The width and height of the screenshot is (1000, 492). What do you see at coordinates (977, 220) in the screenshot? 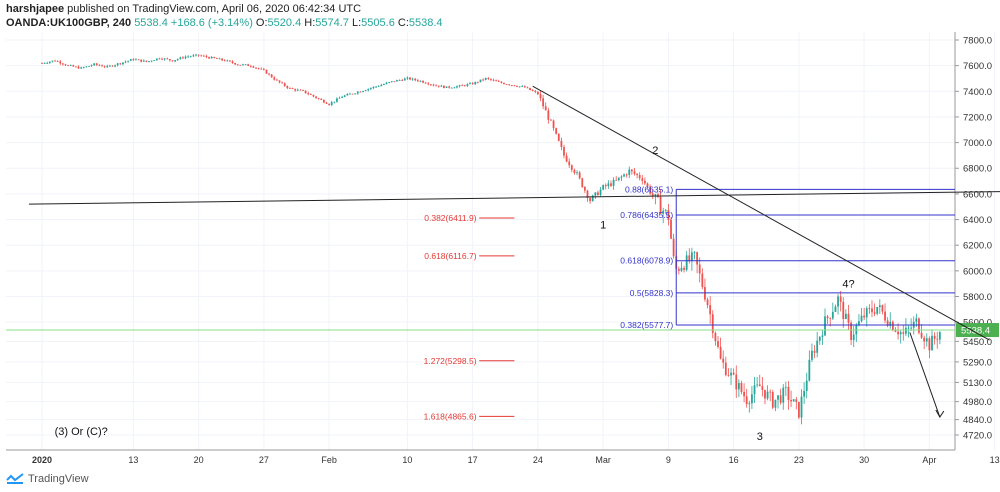
I see `y-tick-label: 6400.0` at bounding box center [977, 220].